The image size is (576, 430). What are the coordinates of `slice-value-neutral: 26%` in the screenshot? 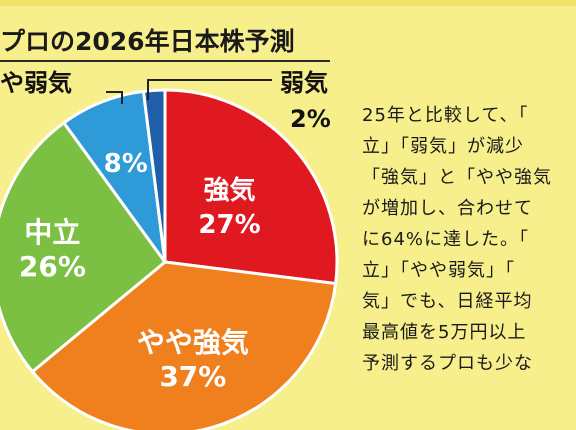 It's located at (52, 266).